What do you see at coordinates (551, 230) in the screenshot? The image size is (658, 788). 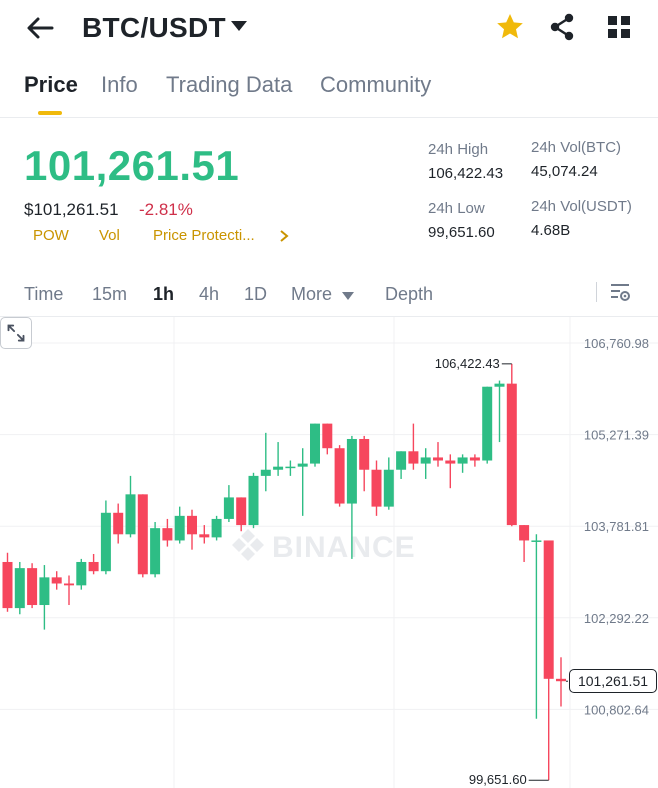 I see `stat-24h-vol-usdt: 4.68B` at bounding box center [551, 230].